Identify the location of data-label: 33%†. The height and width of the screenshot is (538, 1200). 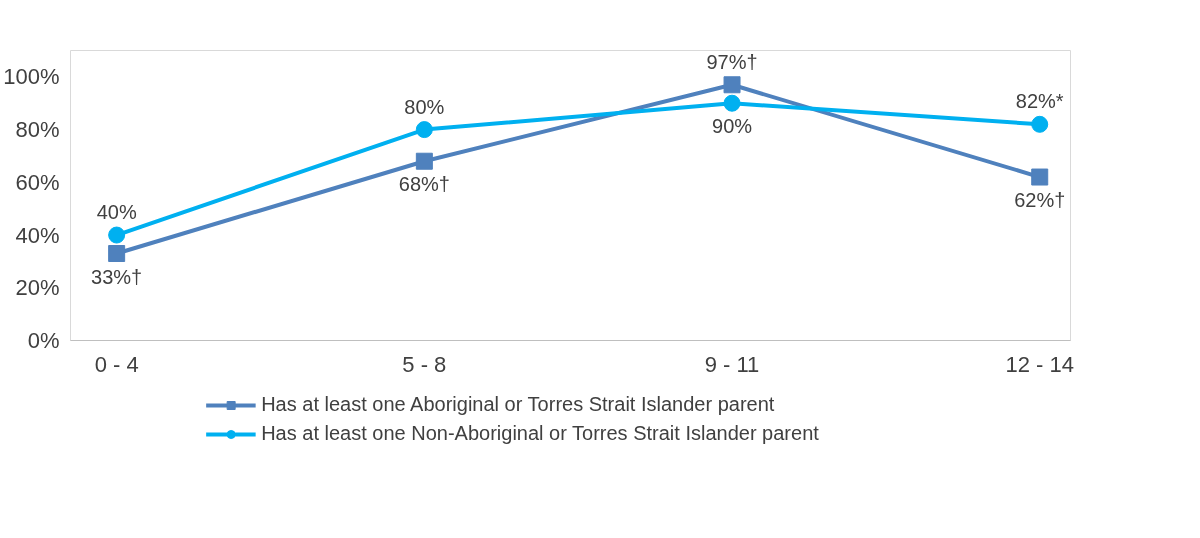
(117, 276).